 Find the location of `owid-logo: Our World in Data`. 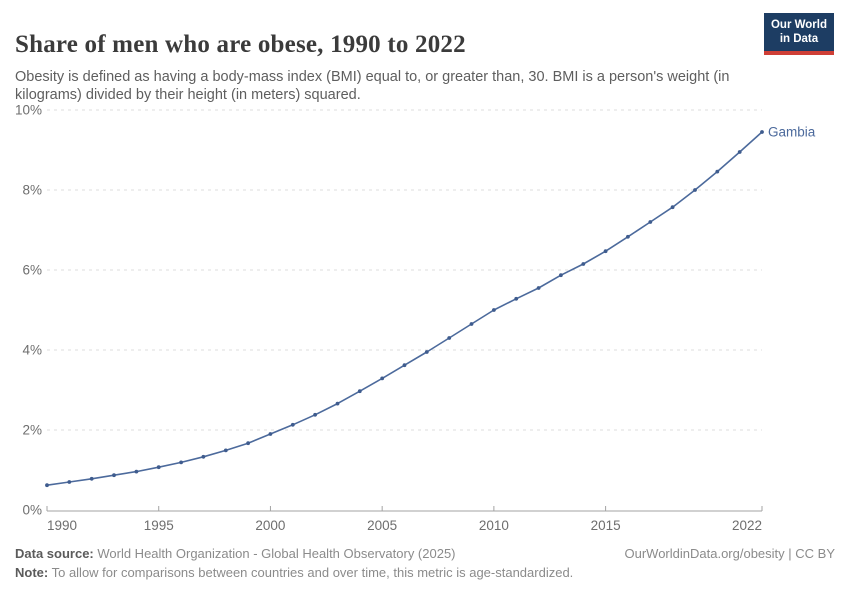

owid-logo: Our World in Data is located at coordinates (798, 34).